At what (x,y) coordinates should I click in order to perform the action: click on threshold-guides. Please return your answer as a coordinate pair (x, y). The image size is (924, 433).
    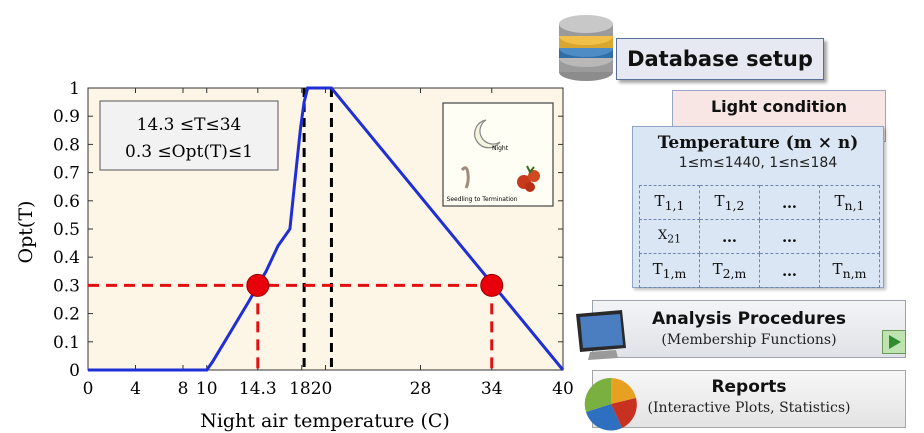
    Looking at the image, I should click on (291, 326).